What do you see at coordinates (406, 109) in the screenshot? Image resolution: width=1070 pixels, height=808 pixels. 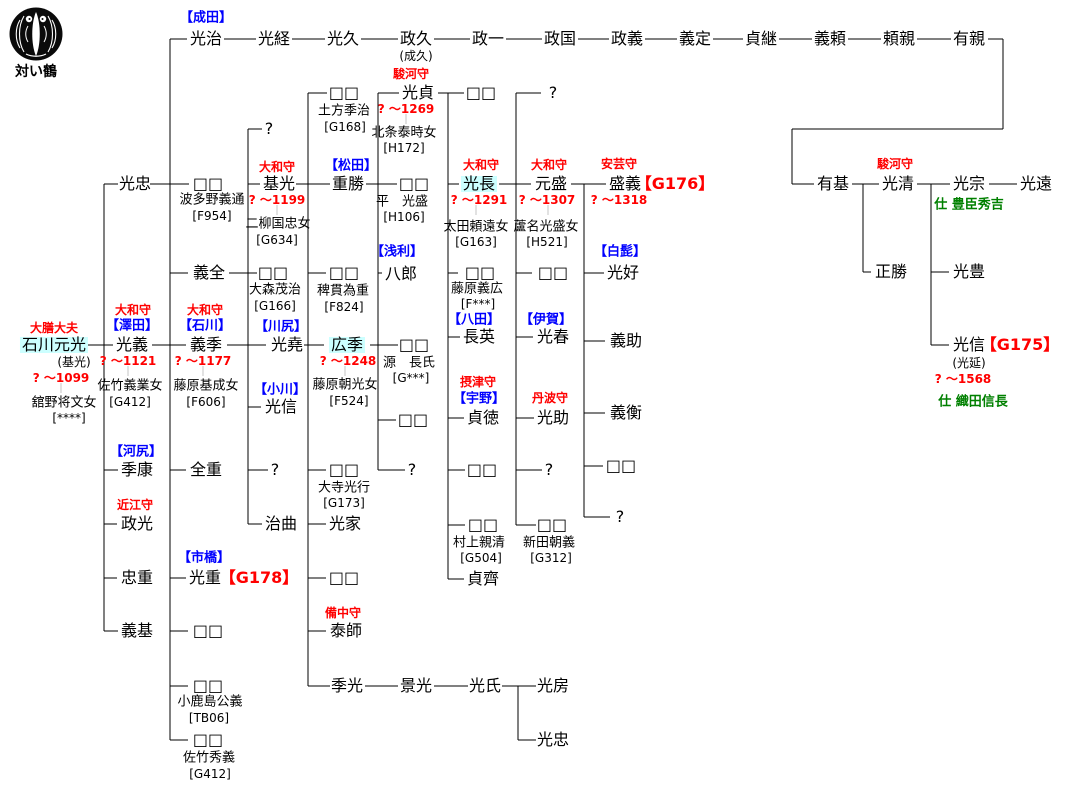 I see `lifespan-label: ? ～1269` at bounding box center [406, 109].